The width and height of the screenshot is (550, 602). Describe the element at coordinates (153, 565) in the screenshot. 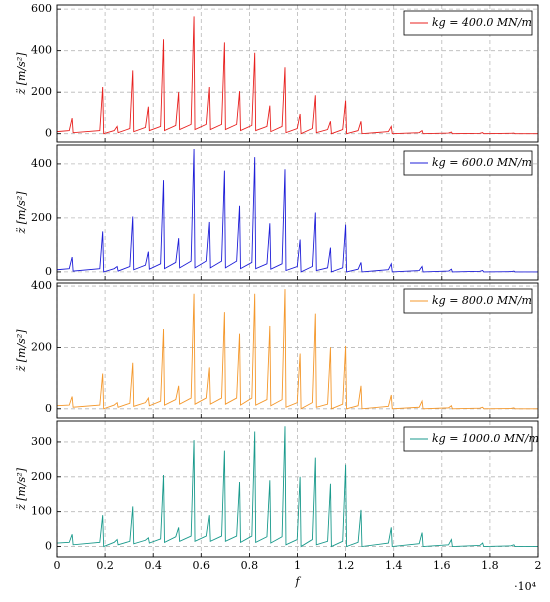

I see `x-tick-label: 0.4` at that location.